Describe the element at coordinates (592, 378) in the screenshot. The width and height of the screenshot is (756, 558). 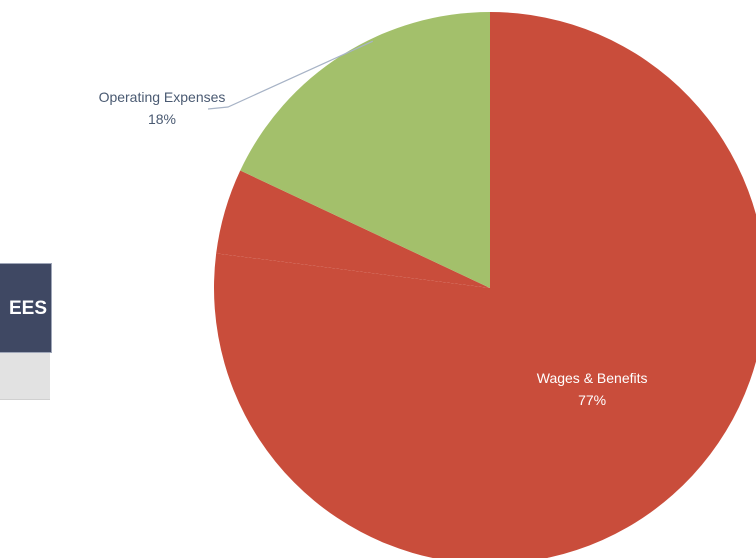
I see `slice-label-wages-benefits: Wages & Benefits` at that location.